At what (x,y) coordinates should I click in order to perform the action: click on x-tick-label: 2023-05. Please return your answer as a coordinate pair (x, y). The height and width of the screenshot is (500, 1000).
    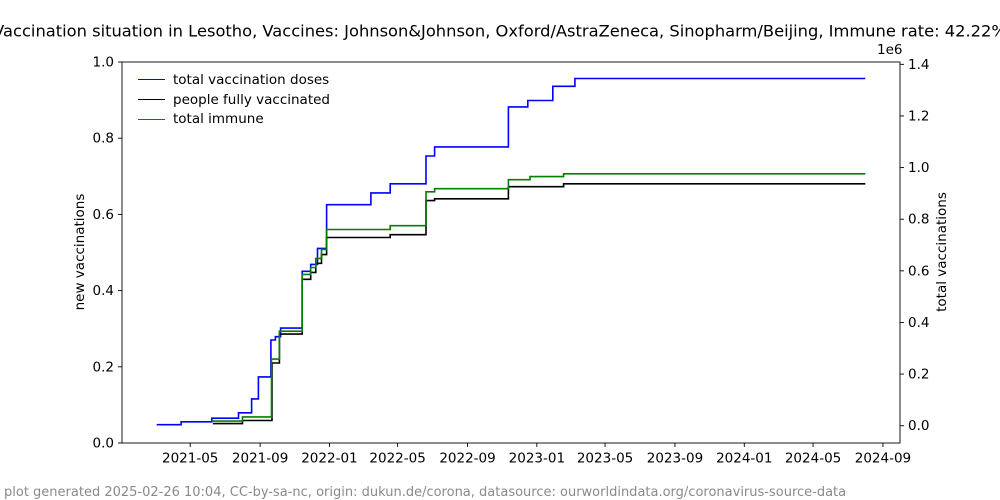
    Looking at the image, I should click on (605, 458).